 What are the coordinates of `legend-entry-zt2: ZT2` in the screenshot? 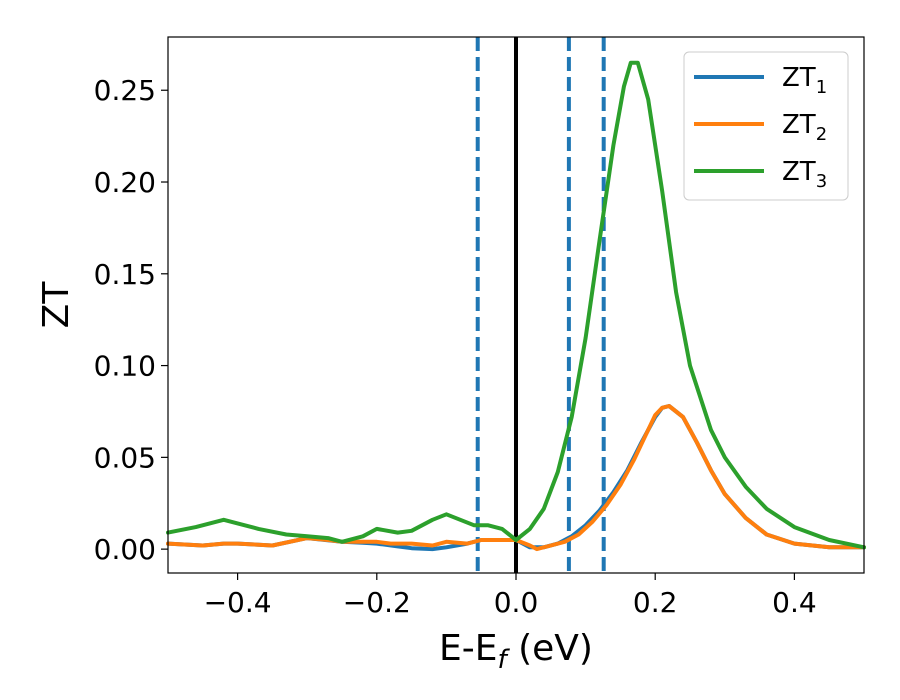 It's located at (760, 127).